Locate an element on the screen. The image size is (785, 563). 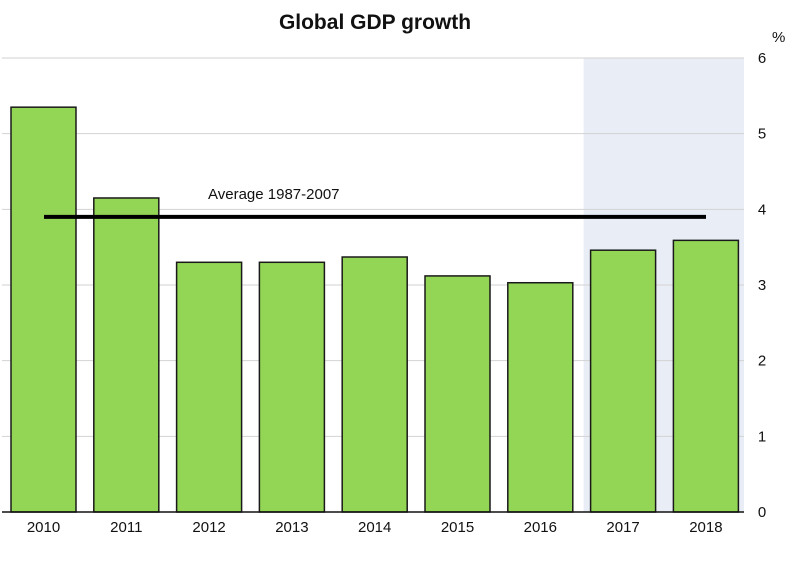
x-tick-label: 2010 is located at coordinates (43, 527).